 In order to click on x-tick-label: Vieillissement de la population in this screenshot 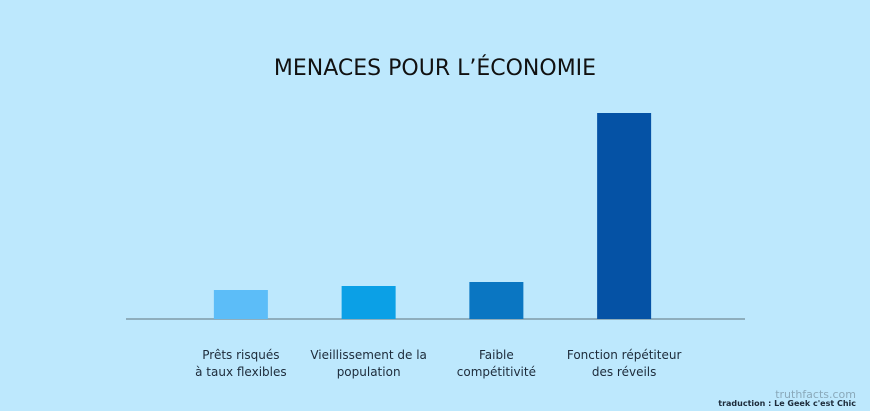, I will do `click(368, 363)`.